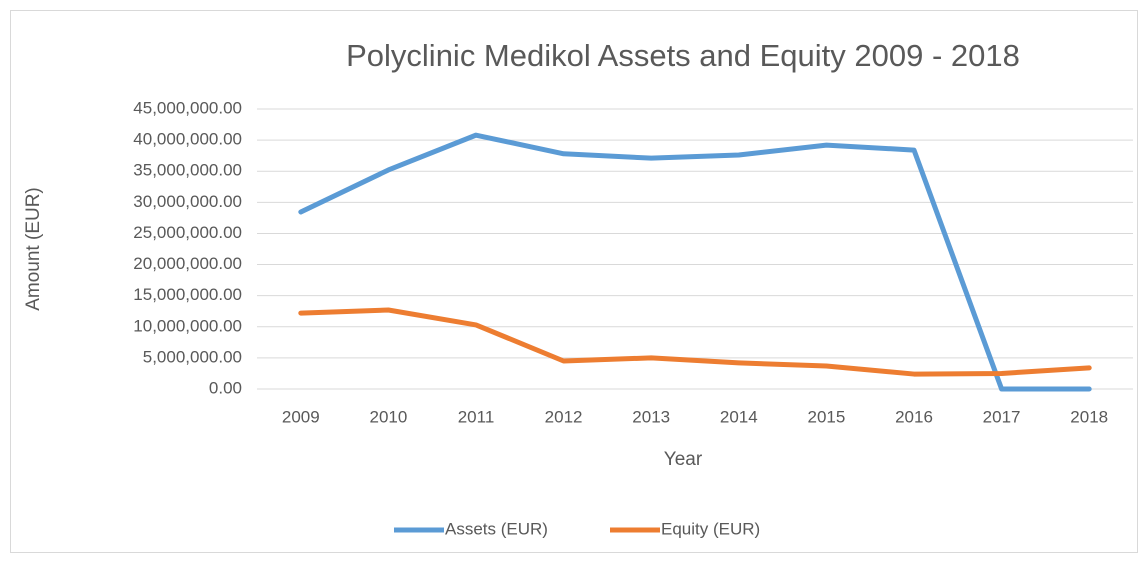  I want to click on y-axis-label: Amount (EUR), so click(33, 249).